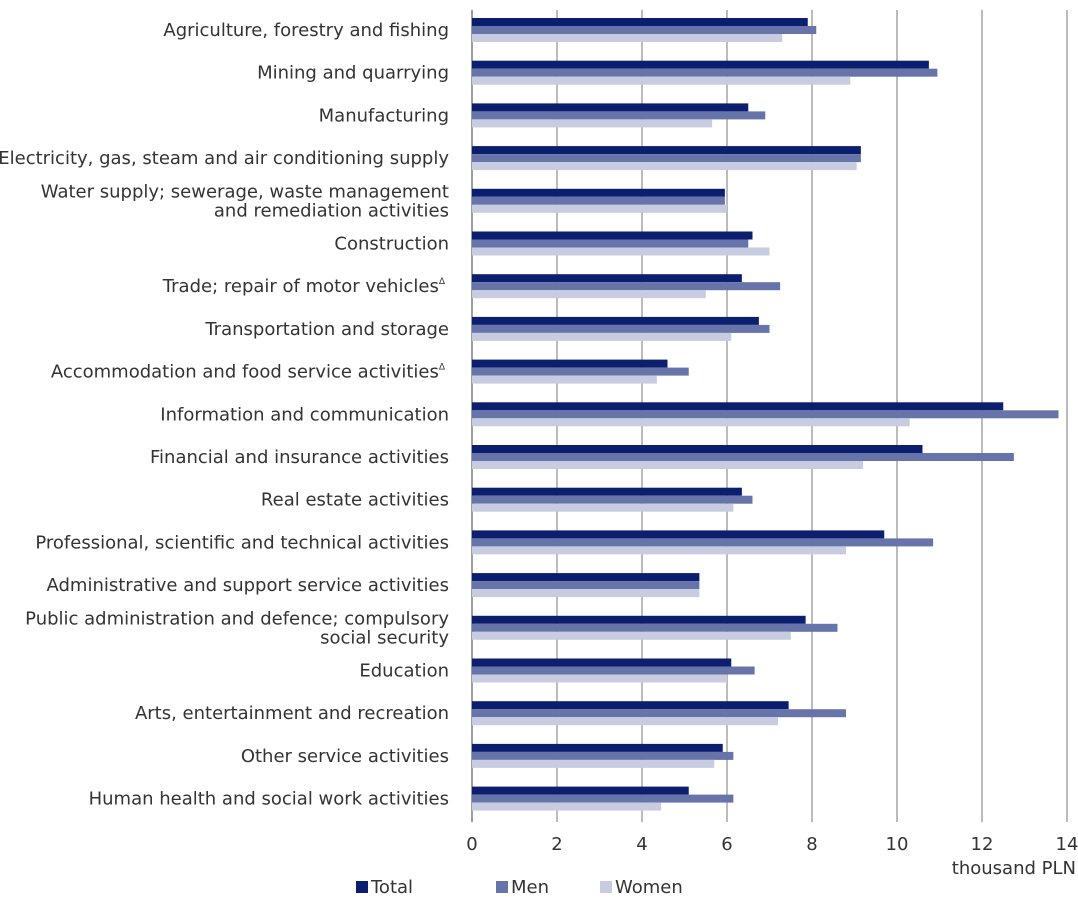 The image size is (1078, 897). I want to click on category-label: Financial and insurance activities, so click(299, 457).